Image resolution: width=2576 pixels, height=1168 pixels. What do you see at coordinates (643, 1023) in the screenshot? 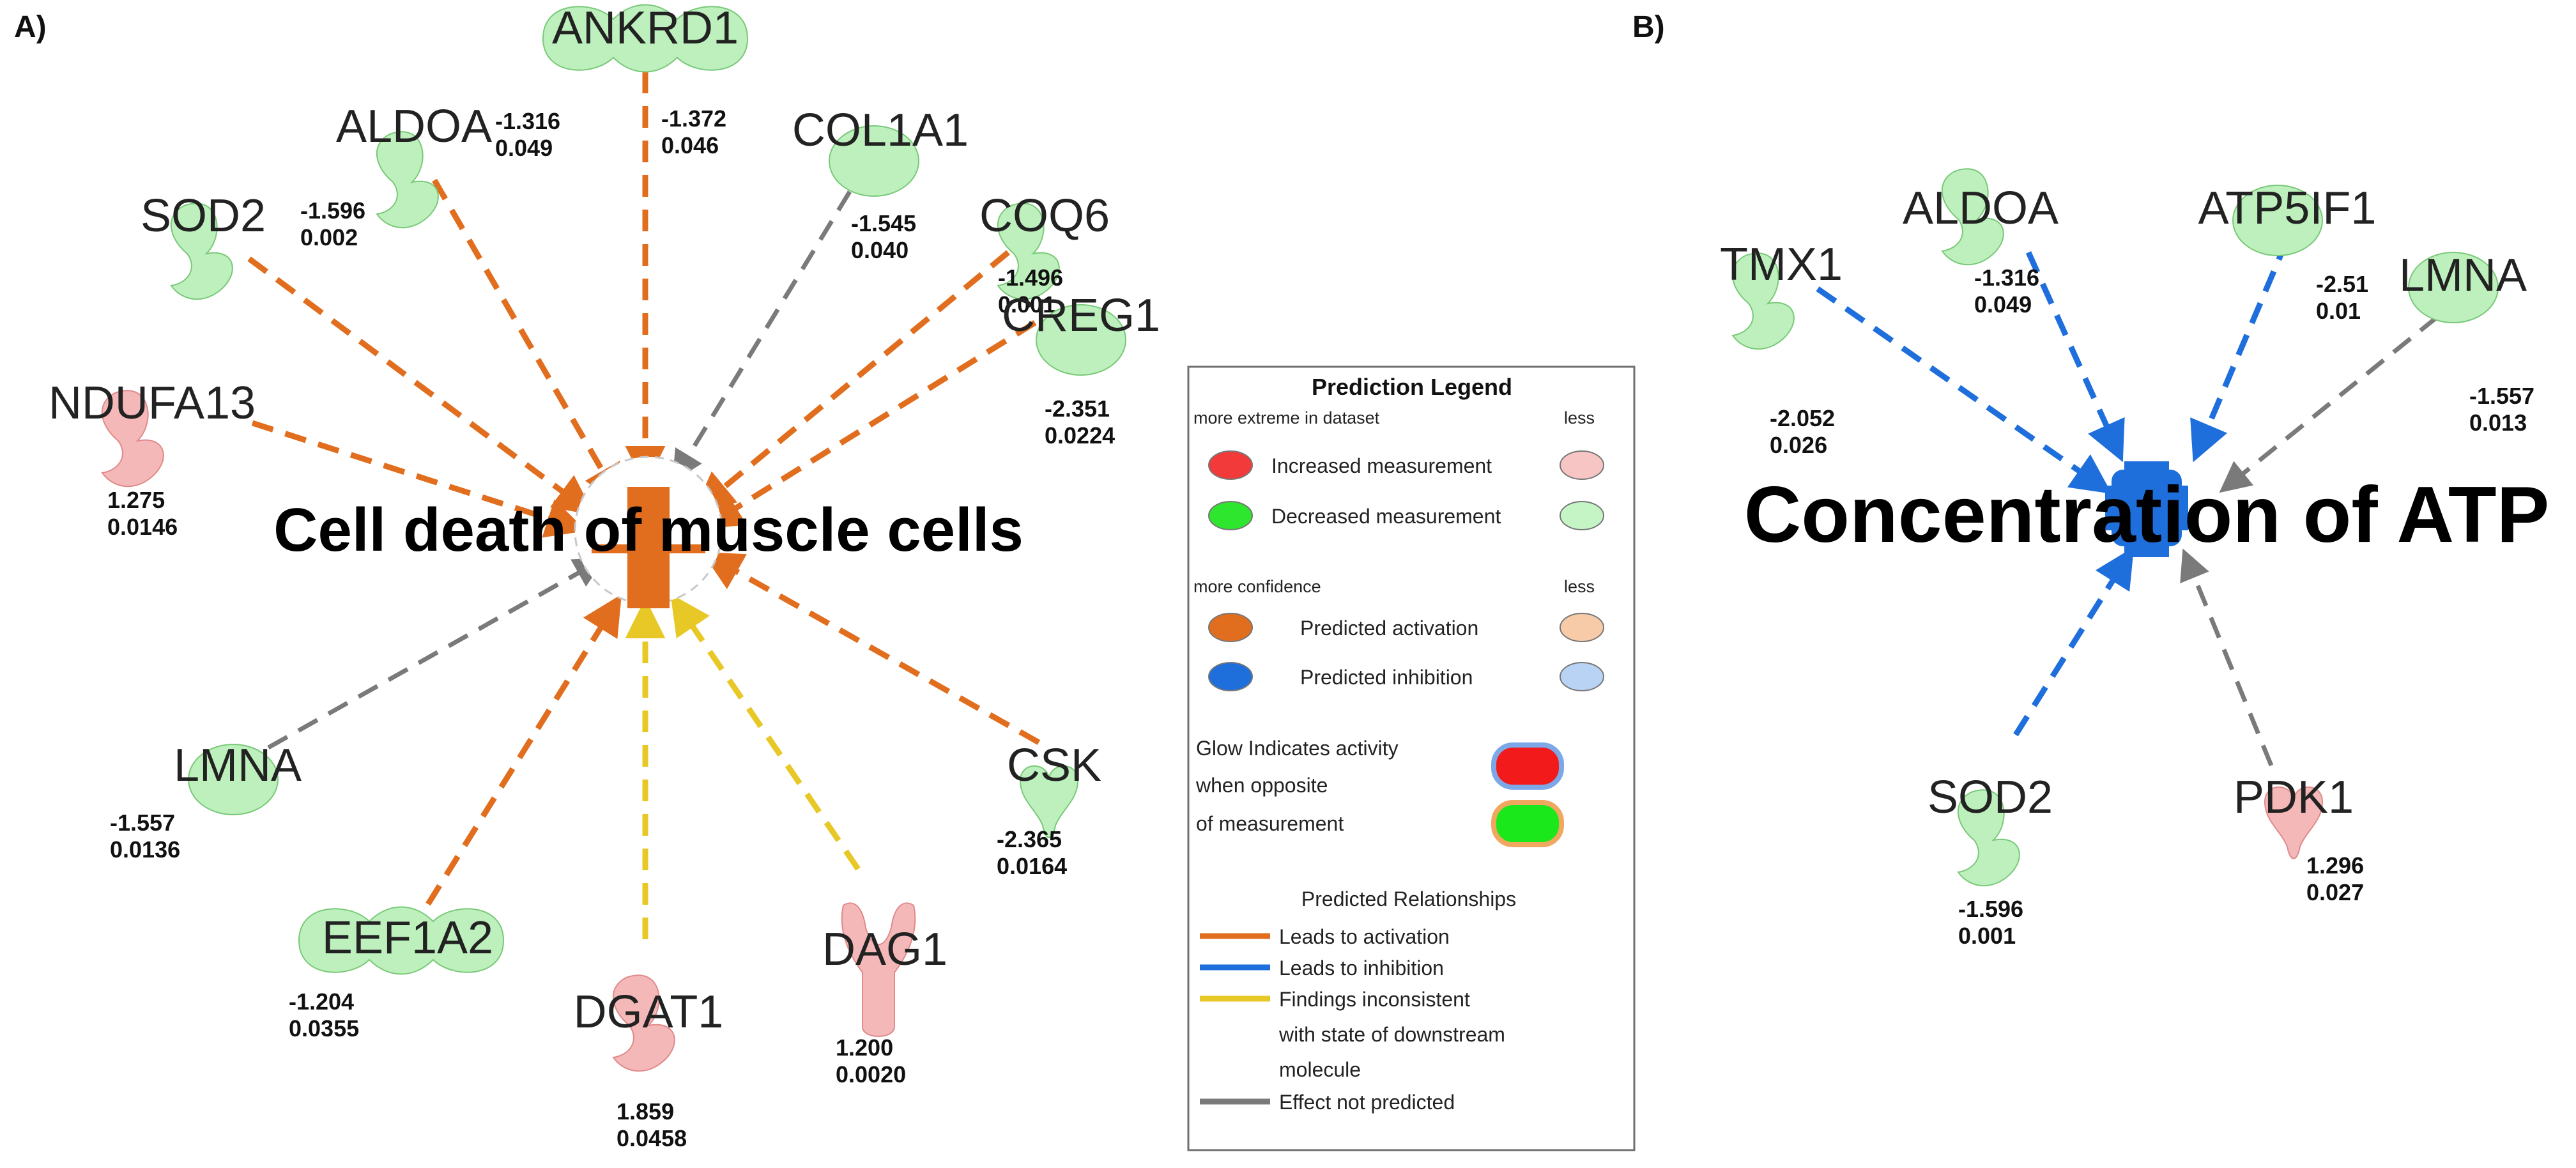
I see `node-shape-dgat1` at bounding box center [643, 1023].